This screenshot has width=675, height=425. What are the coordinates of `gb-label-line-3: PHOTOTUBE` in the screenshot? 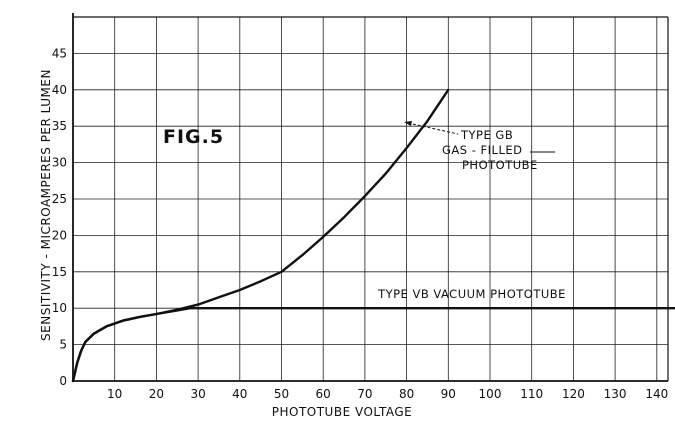 It's located at (500, 165).